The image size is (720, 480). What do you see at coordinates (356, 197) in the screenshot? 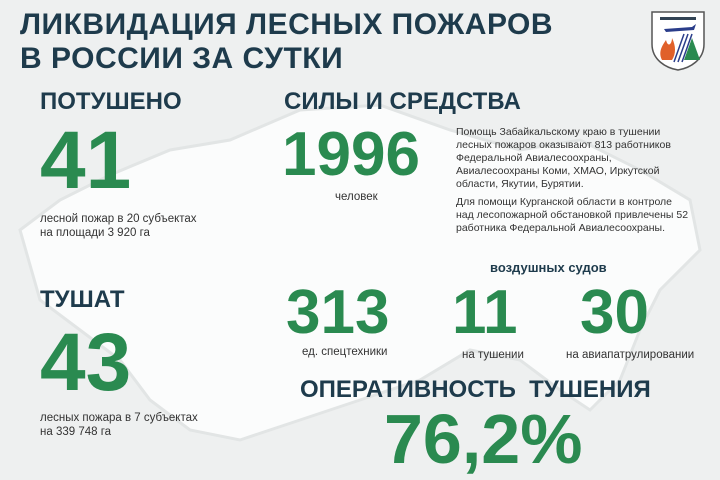
I see `people-label: человек` at bounding box center [356, 197].